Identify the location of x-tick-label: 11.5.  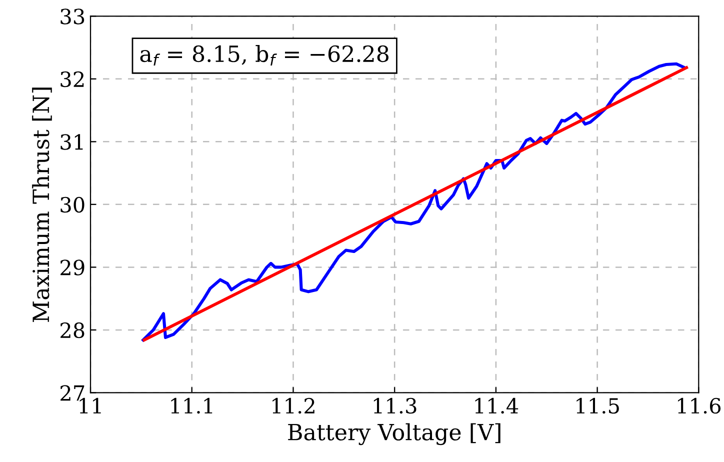
(597, 406).